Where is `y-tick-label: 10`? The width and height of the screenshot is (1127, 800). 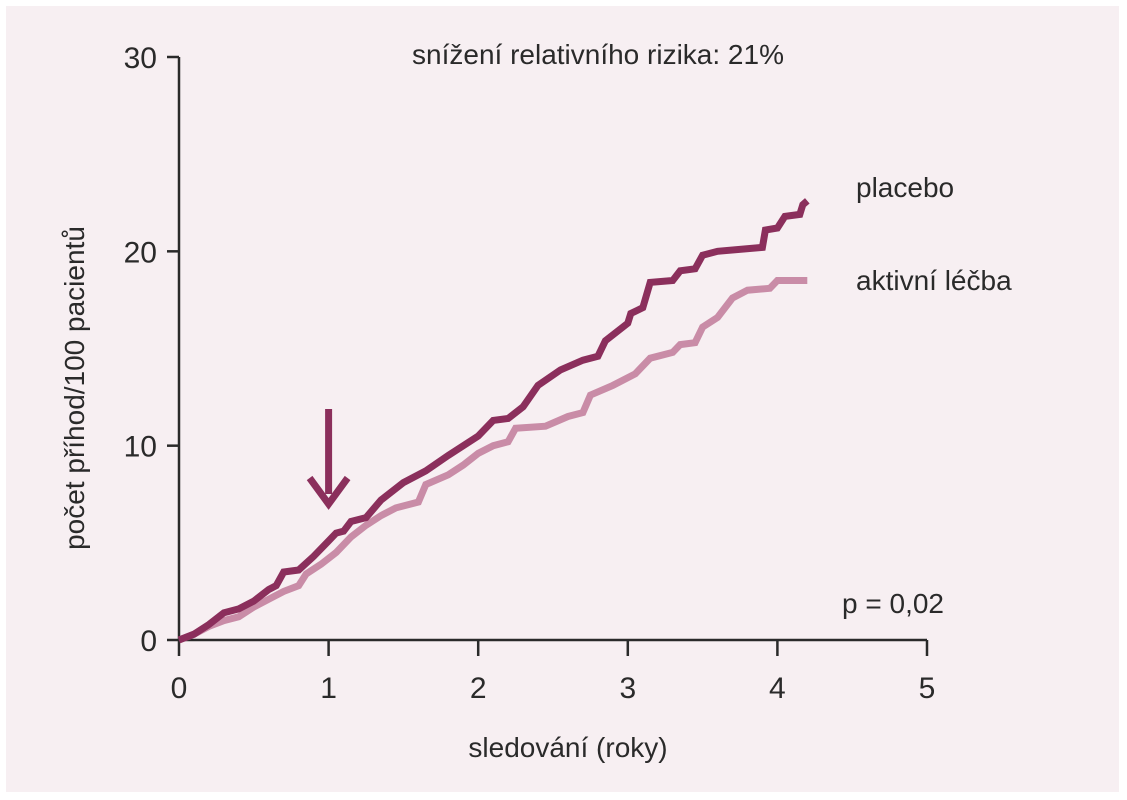
y-tick-label: 10 is located at coordinates (140, 447).